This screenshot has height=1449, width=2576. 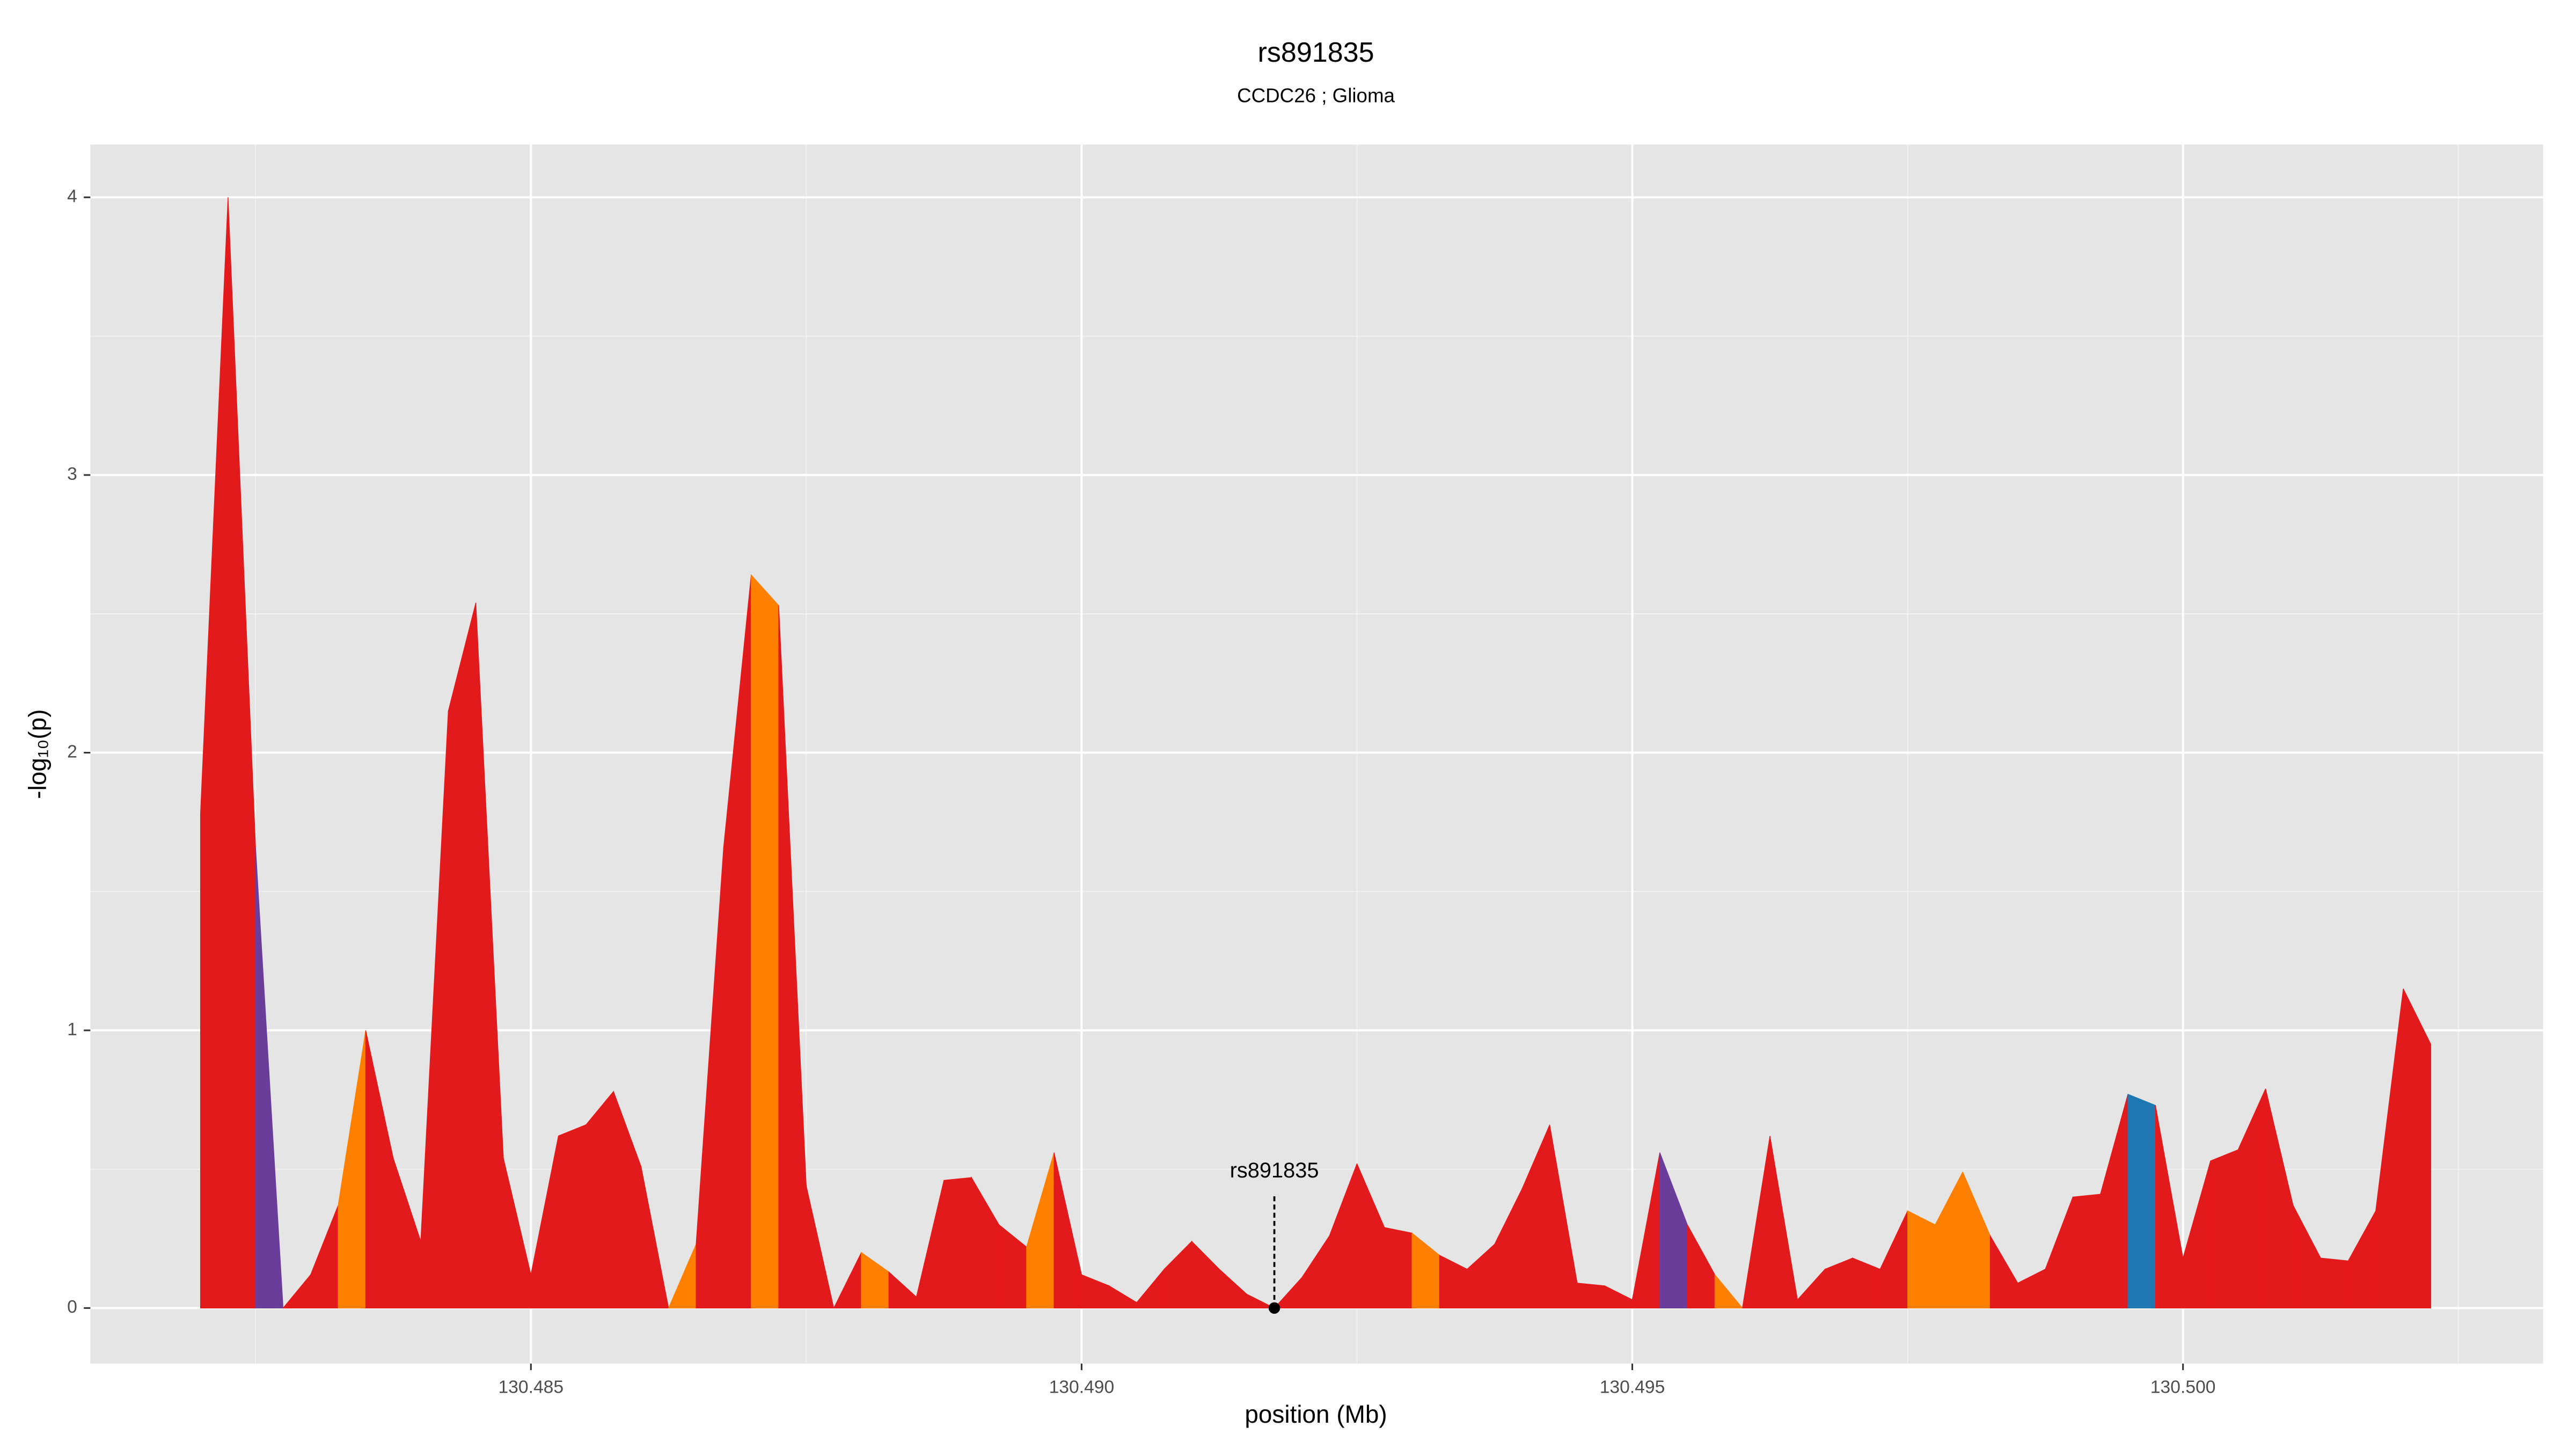 I want to click on y-axis-label: -log₁₀(p), so click(x=38, y=754).